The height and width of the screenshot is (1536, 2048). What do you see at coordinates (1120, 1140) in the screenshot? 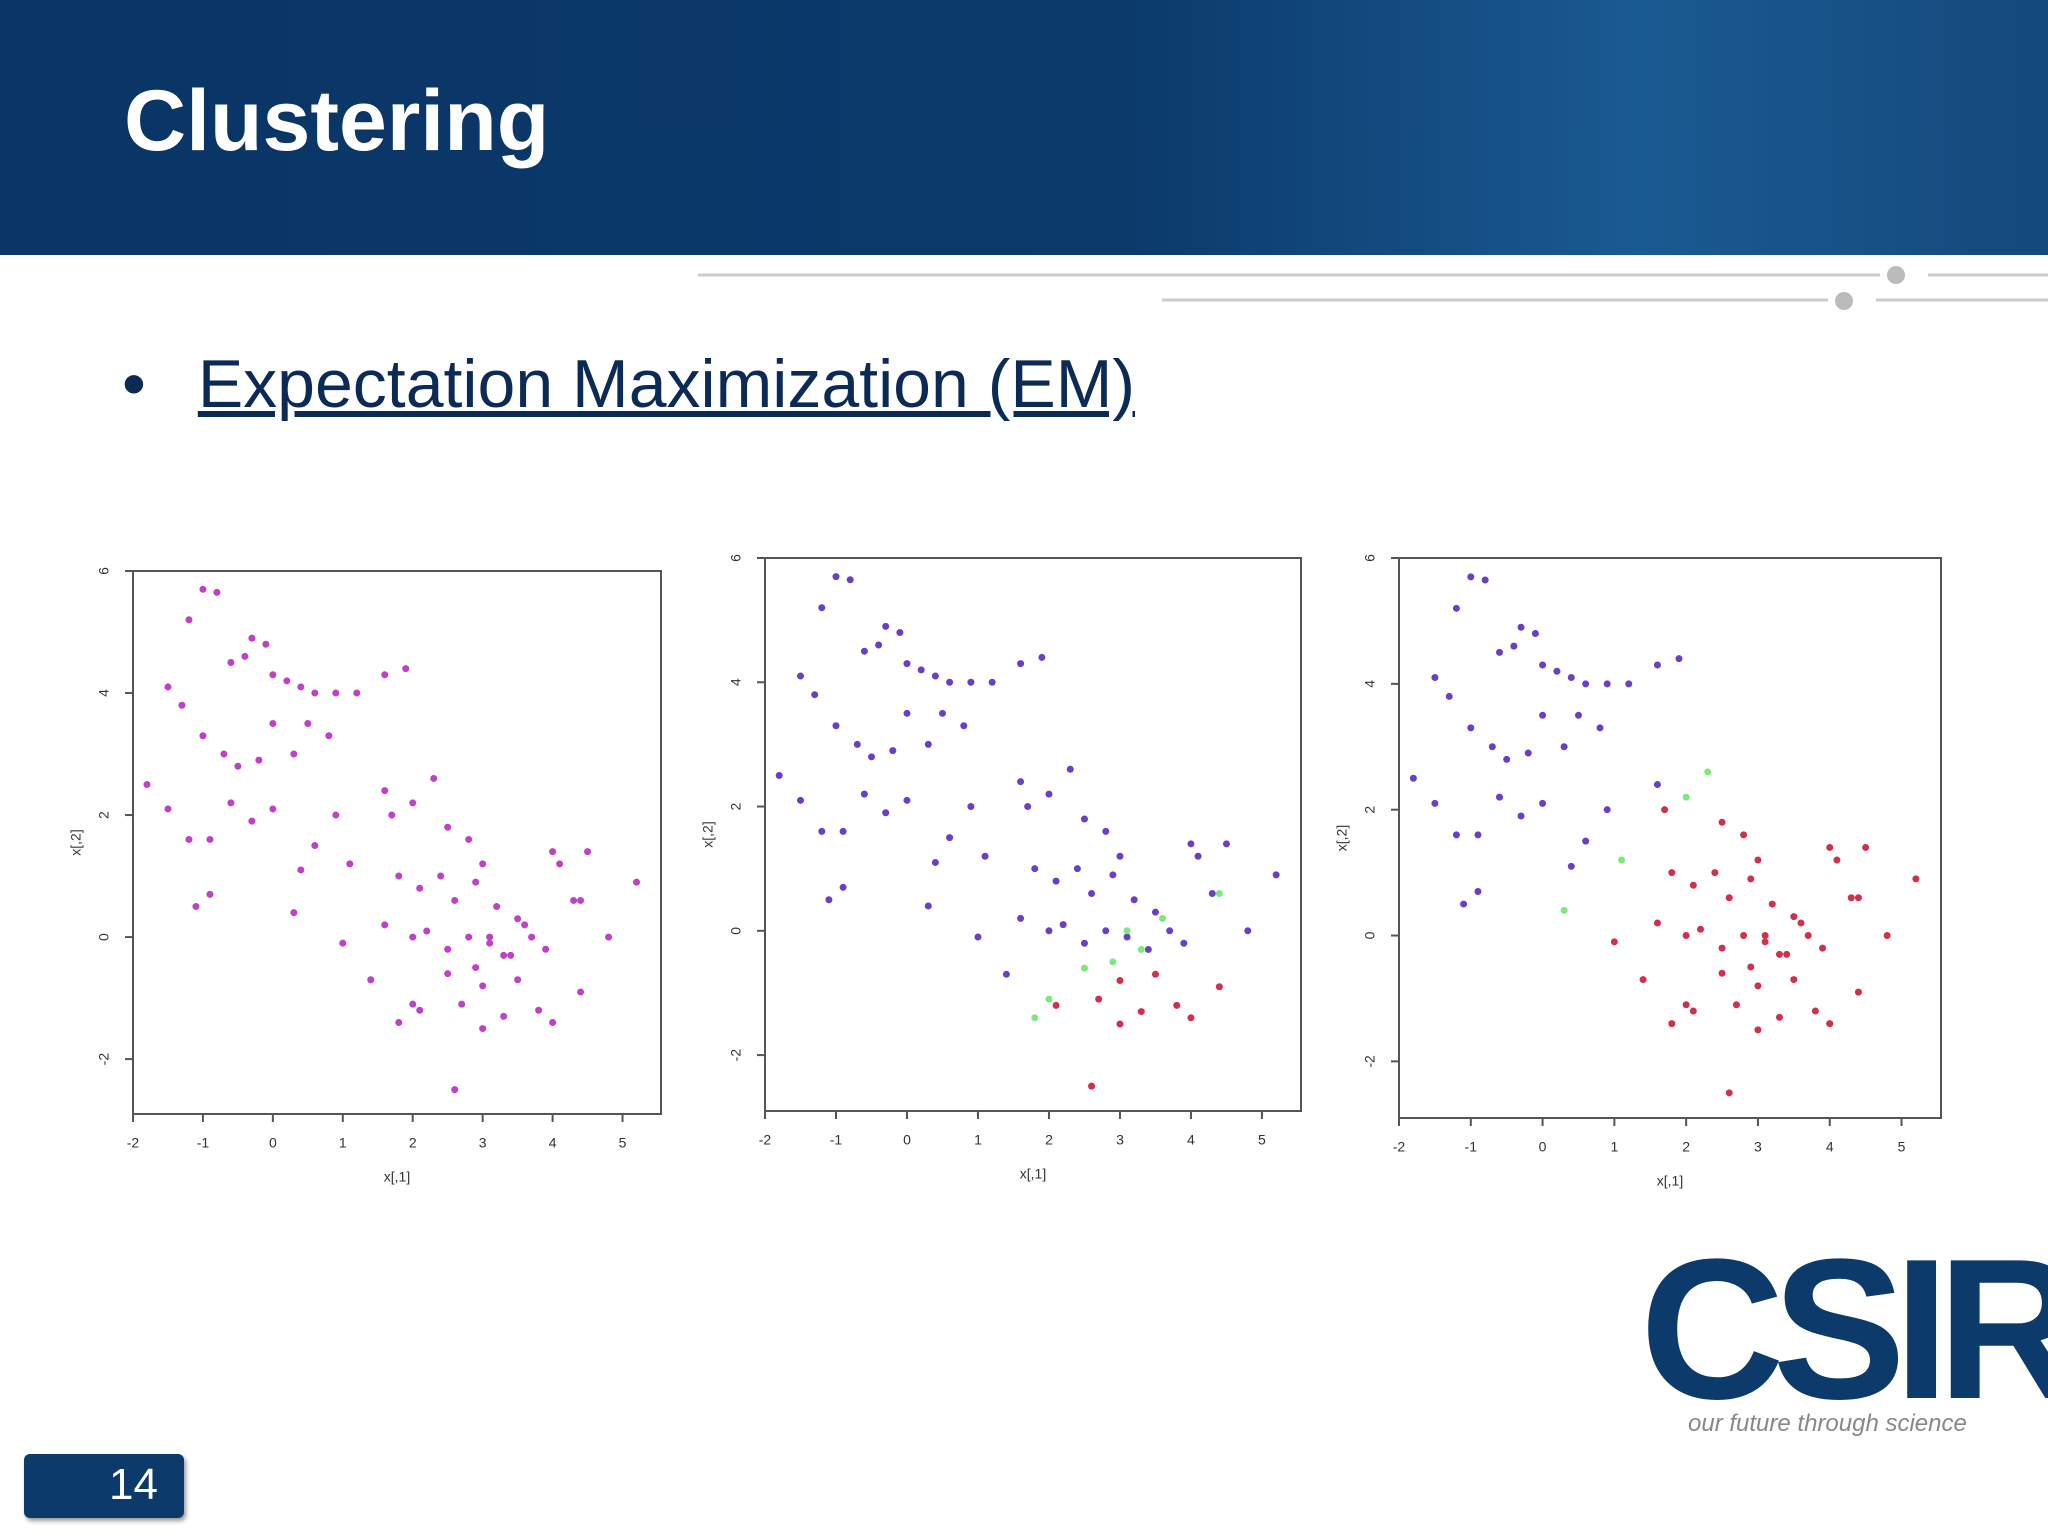
I see `x-tick-label: 3` at bounding box center [1120, 1140].